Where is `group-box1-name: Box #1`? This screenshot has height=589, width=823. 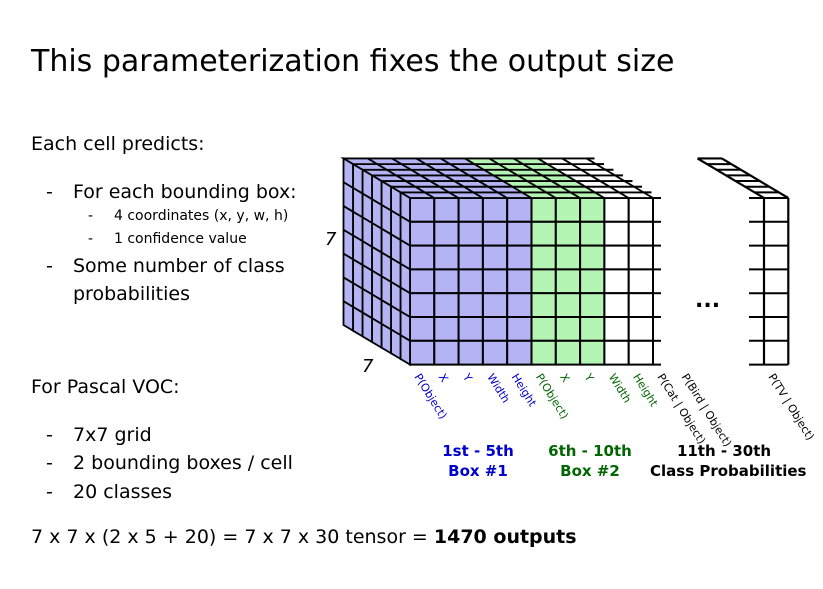
group-box1-name: Box #1 is located at coordinates (478, 471).